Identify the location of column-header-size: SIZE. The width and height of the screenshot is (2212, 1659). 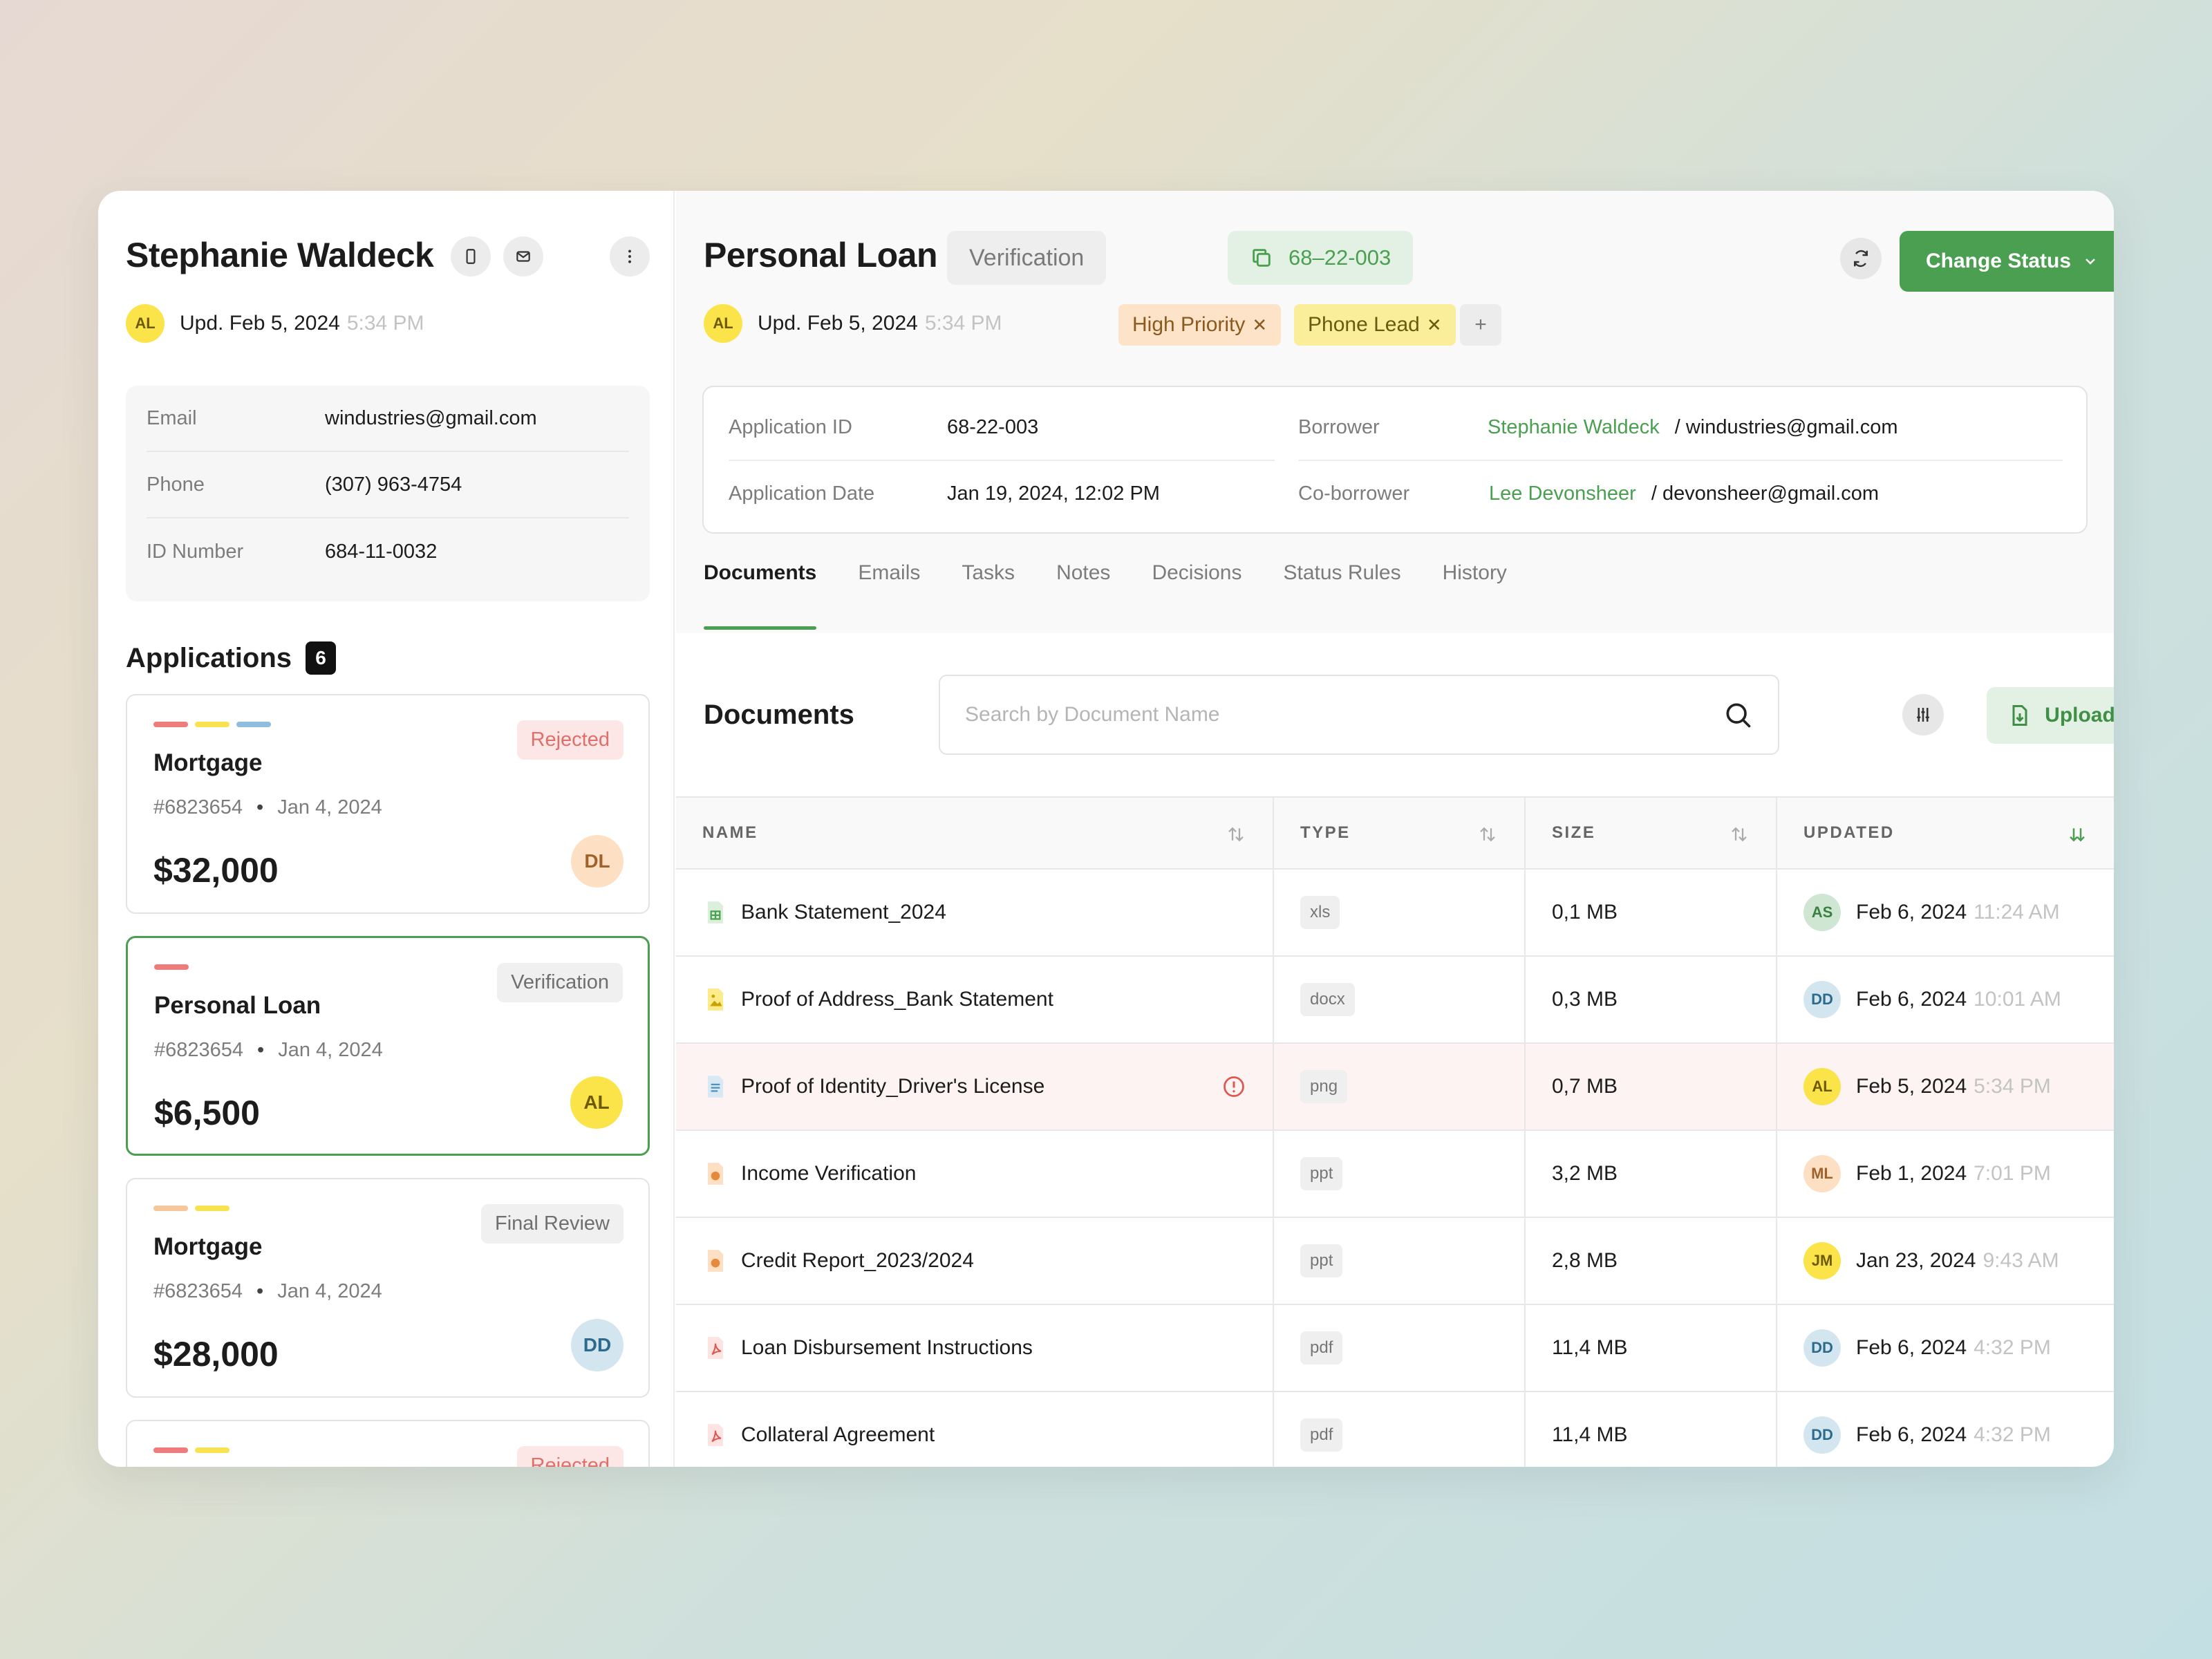
(1651, 833).